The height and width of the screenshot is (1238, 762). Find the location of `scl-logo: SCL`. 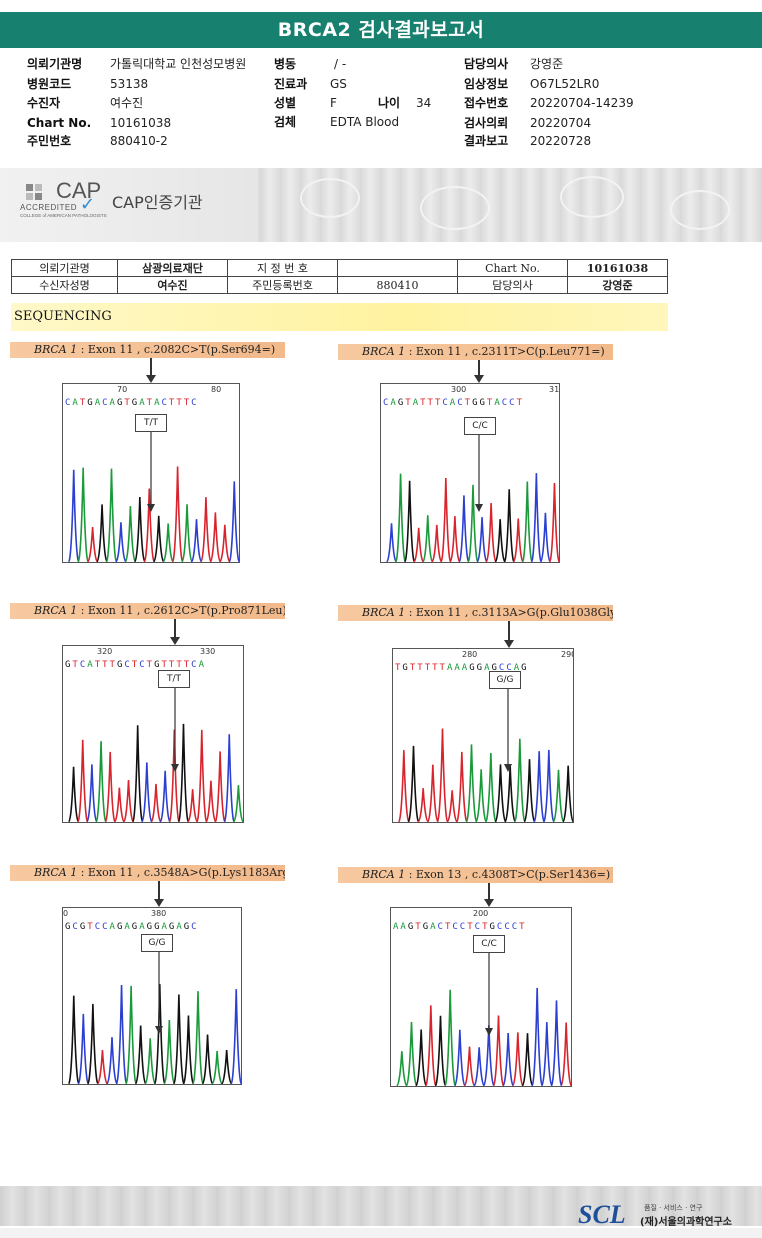

scl-logo: SCL is located at coordinates (602, 1214).